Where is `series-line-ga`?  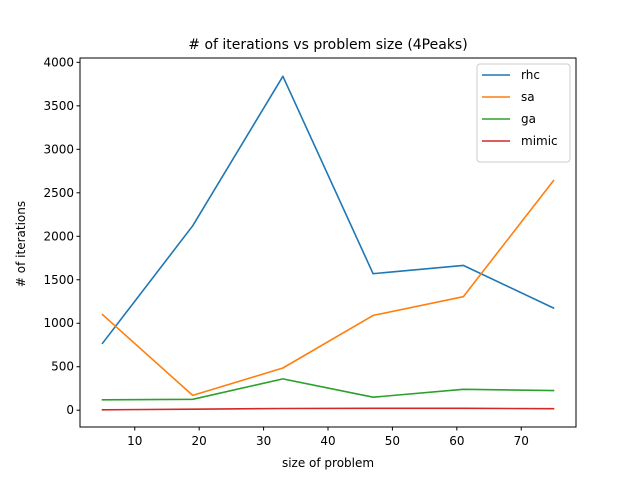
series-line-ga is located at coordinates (328, 389).